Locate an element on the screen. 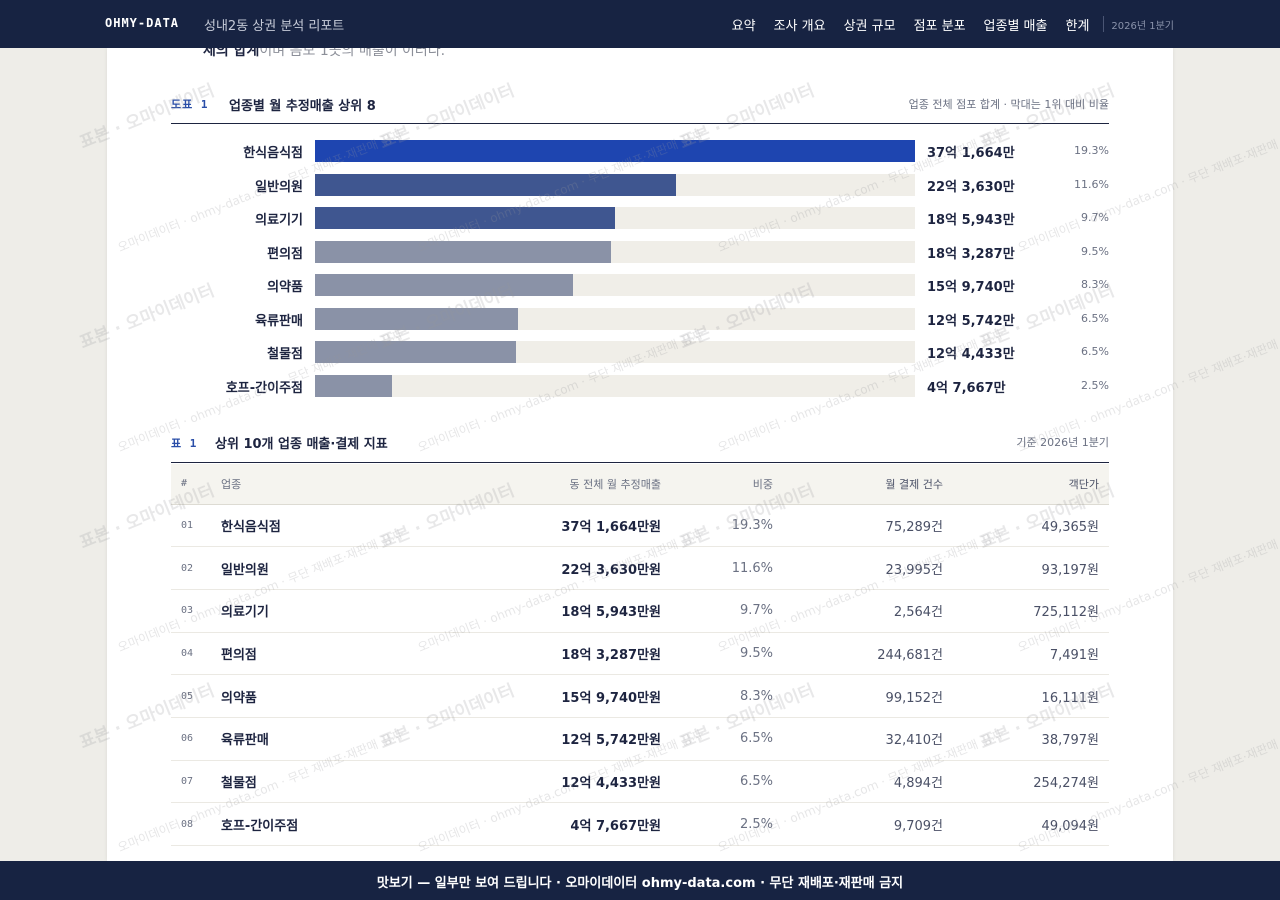  bar-row: 의료기기 18억 5,943만 9.7% is located at coordinates (640, 218).